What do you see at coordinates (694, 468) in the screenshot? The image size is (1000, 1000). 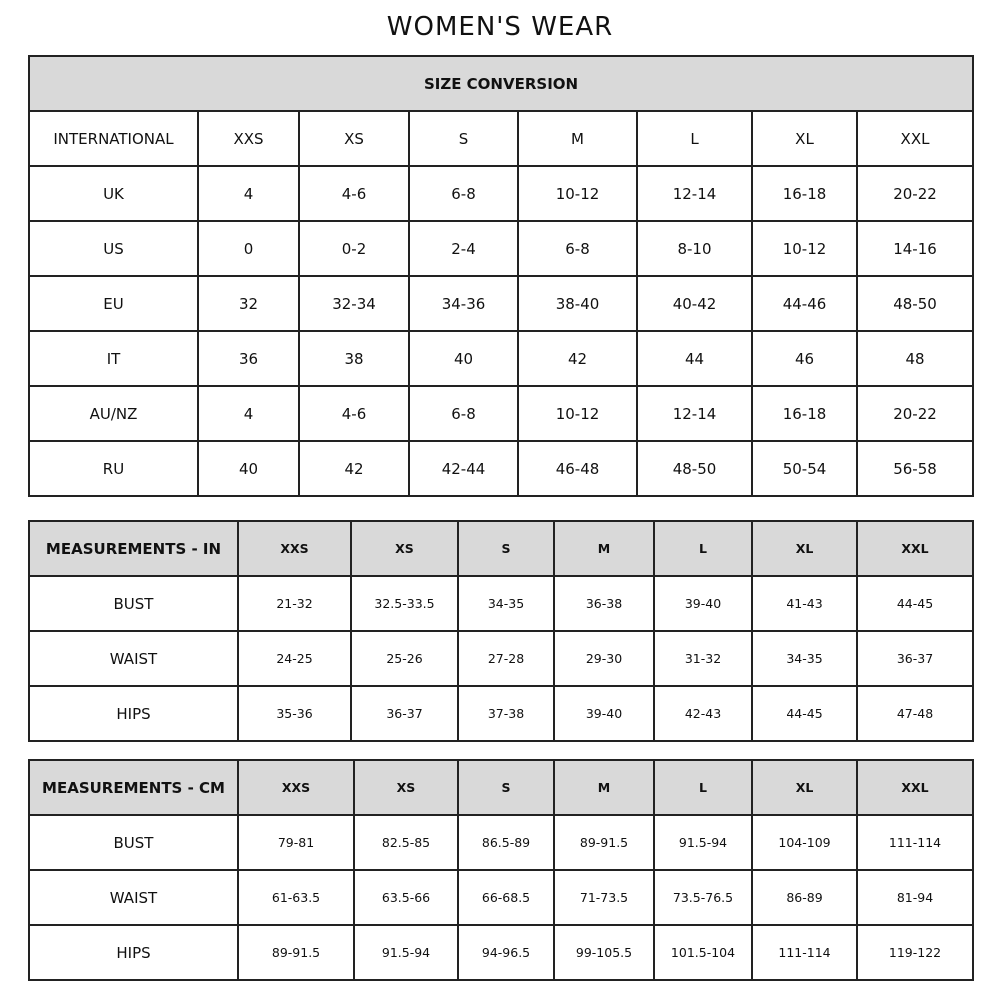 I see `table-cell: 48-50` at bounding box center [694, 468].